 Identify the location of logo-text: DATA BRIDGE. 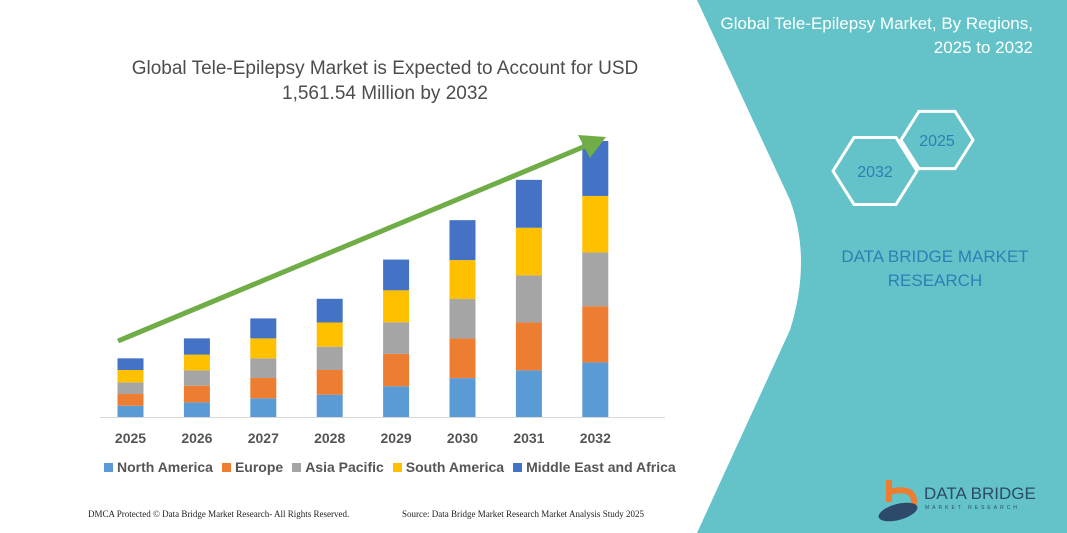
(980, 493).